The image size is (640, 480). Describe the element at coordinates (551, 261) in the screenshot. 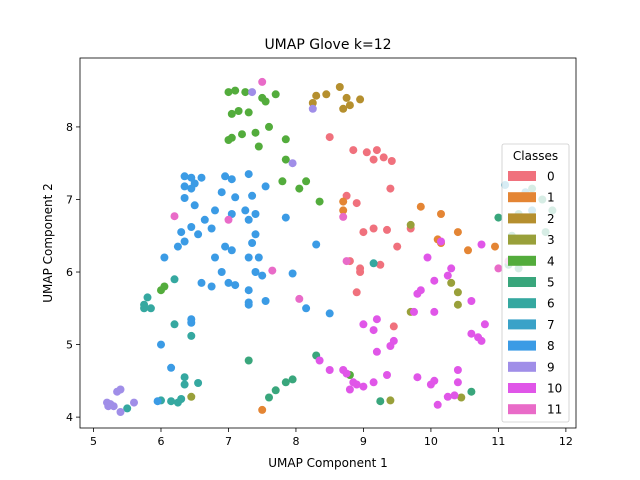

I see `legend-label-4: 4` at that location.